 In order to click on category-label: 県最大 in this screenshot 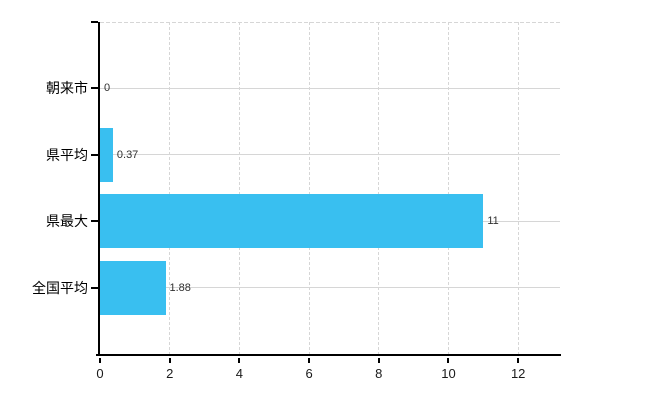, I will do `click(67, 221)`.